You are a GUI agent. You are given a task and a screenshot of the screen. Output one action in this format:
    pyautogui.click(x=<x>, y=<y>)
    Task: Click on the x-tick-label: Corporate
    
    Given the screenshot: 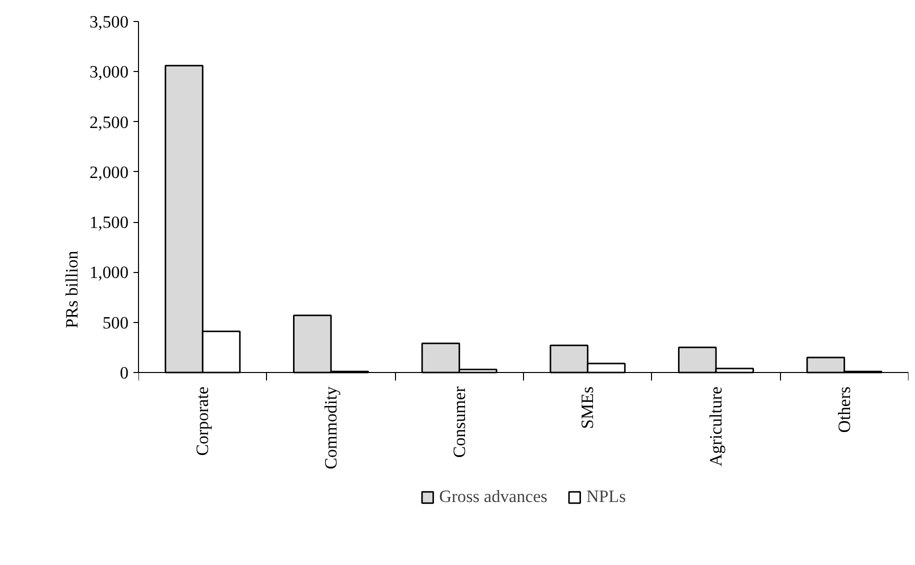 What is the action you would take?
    pyautogui.click(x=202, y=421)
    